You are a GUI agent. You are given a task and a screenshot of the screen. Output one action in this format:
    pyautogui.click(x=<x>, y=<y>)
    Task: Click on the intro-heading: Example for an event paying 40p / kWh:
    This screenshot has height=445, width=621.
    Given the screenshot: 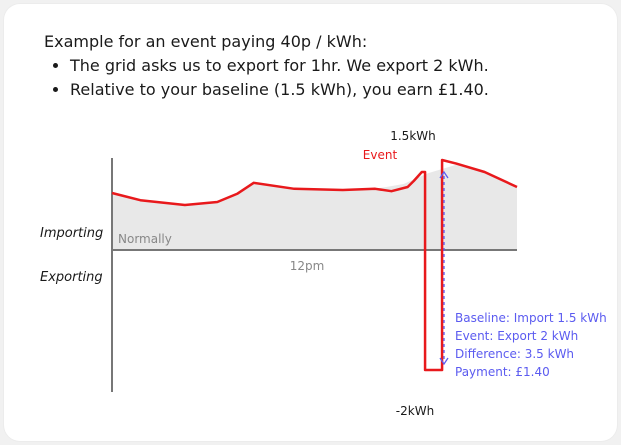 What is the action you would take?
    pyautogui.click(x=206, y=41)
    